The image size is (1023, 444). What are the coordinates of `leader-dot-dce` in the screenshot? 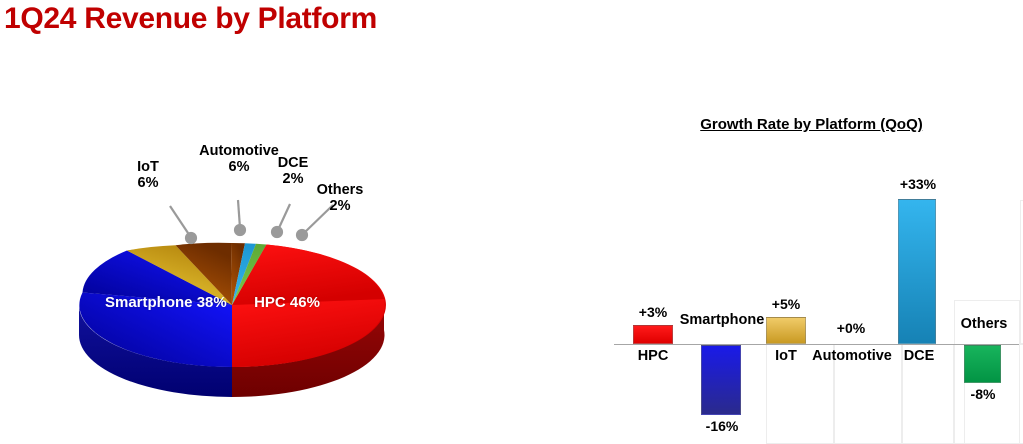 It's located at (277, 232).